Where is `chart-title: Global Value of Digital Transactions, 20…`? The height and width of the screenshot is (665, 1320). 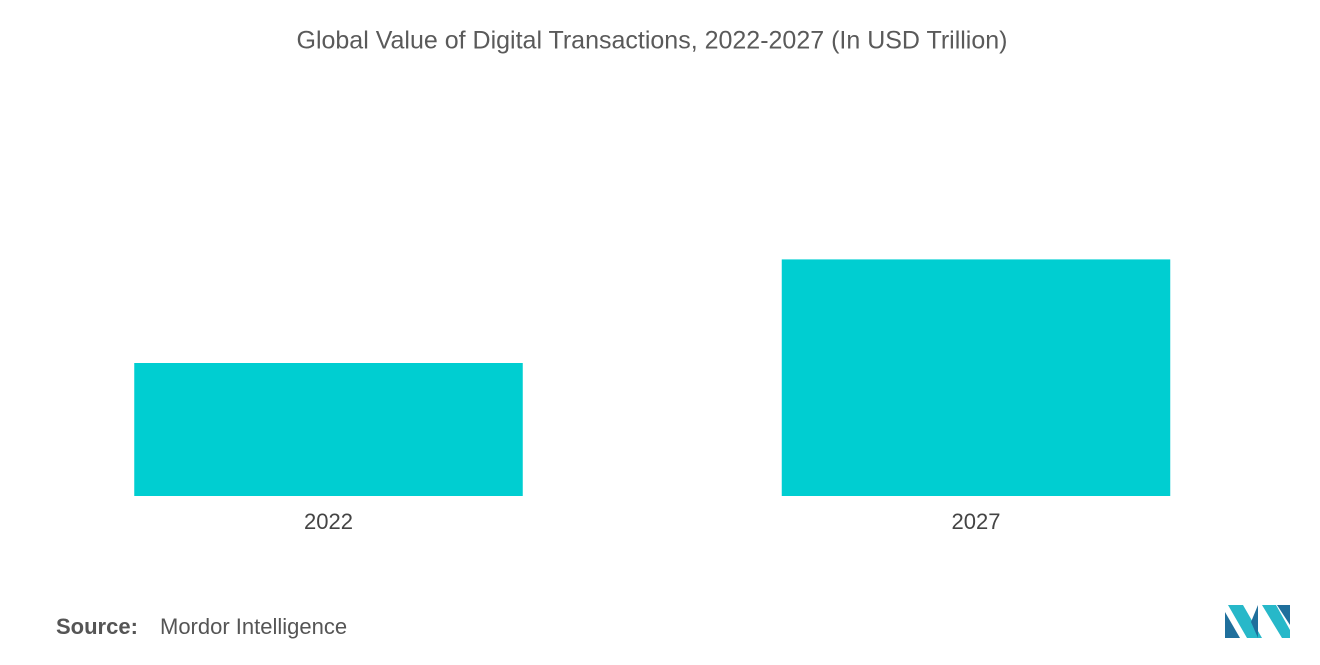
chart-title: Global Value of Digital Transactions, 20… is located at coordinates (652, 41).